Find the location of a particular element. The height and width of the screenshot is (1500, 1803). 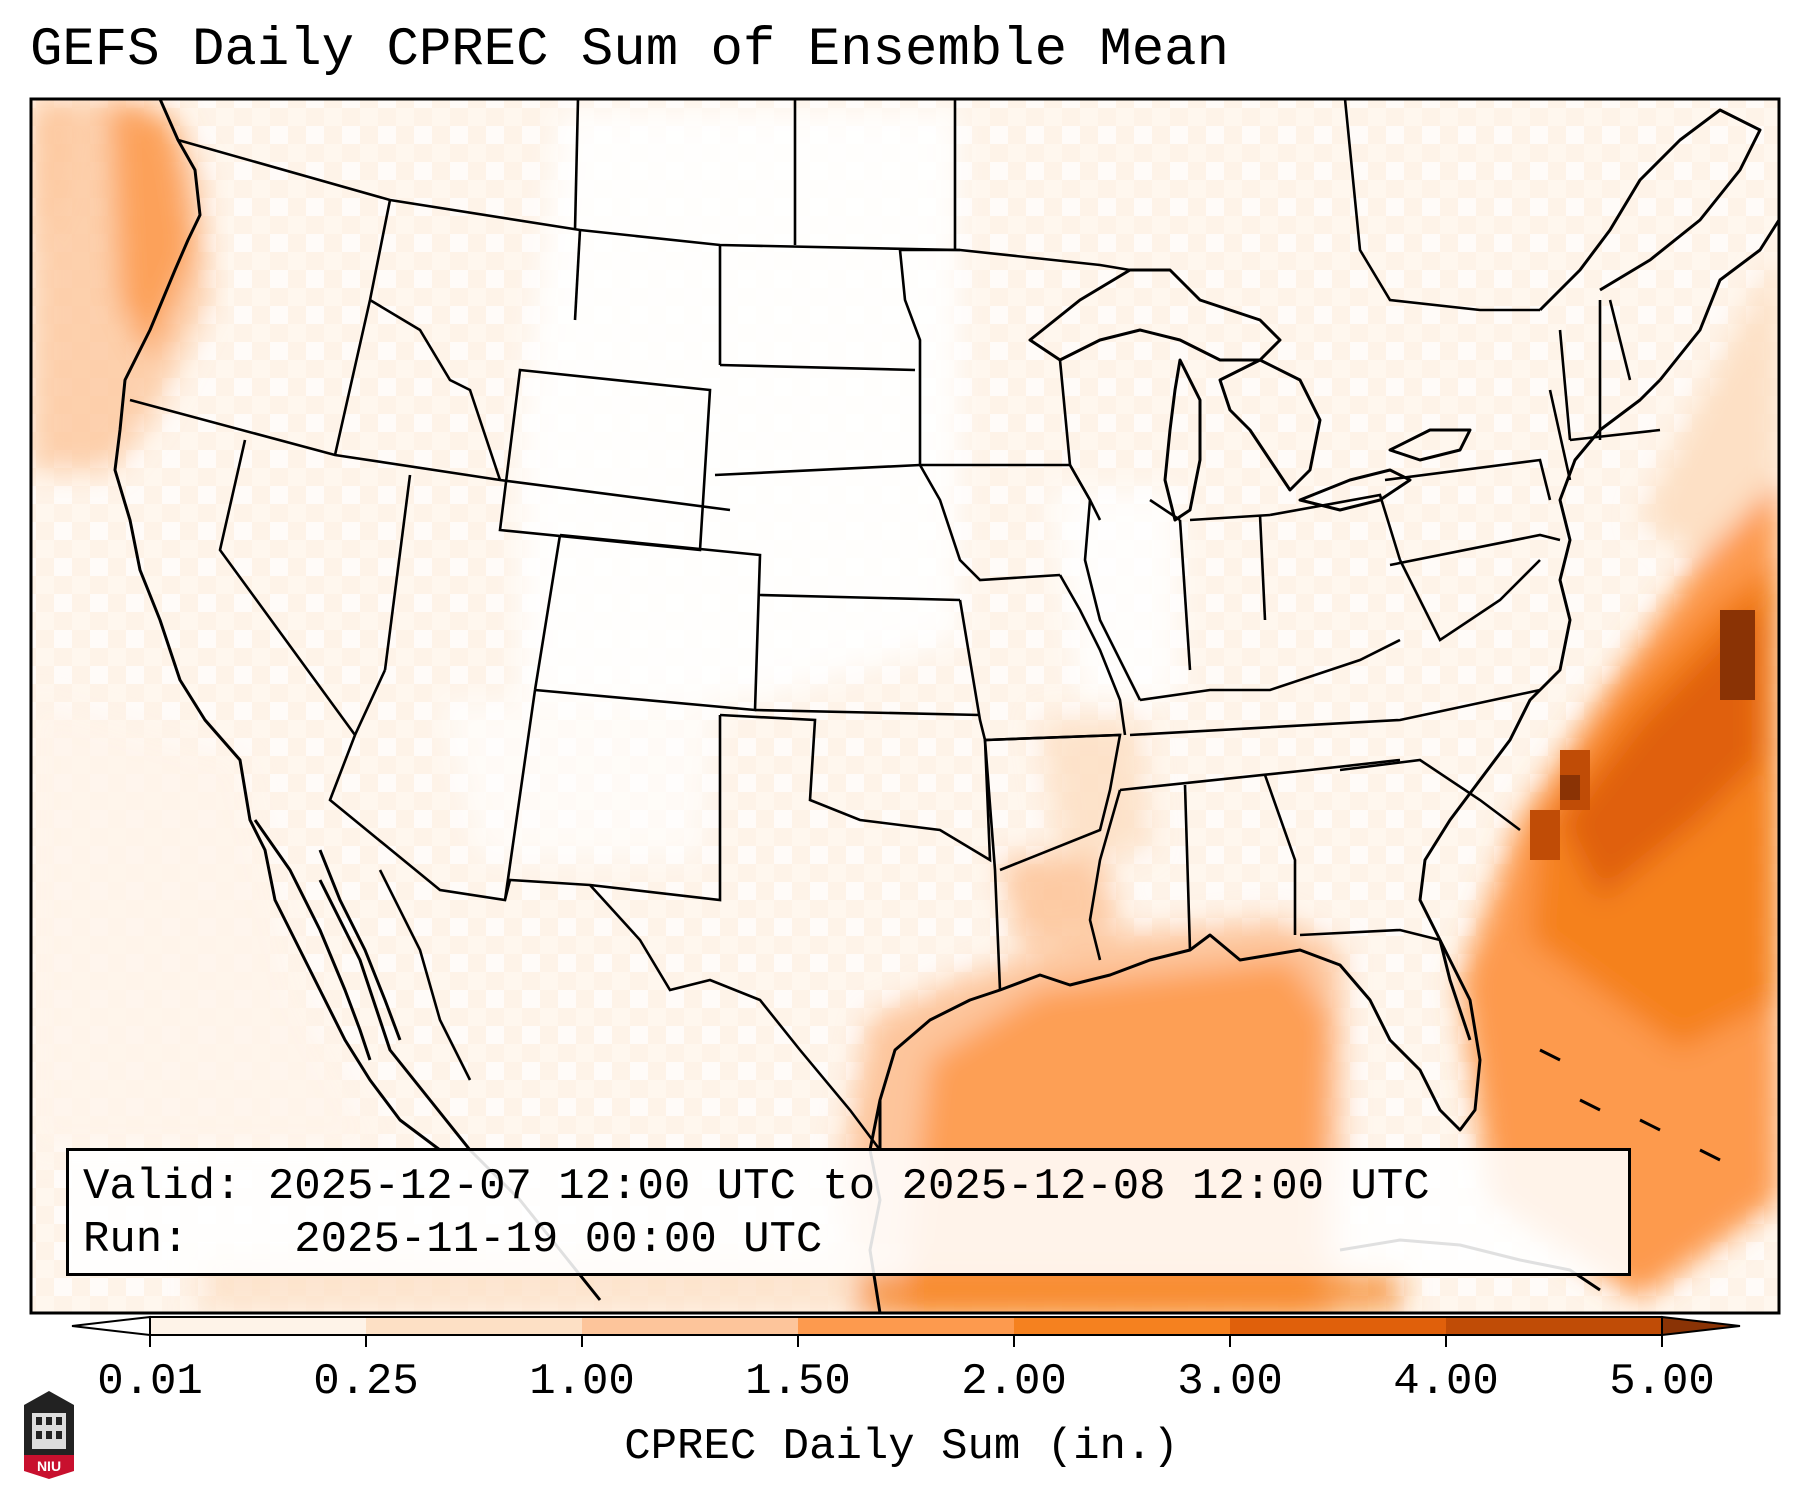

page-title: GEFS Daily CPREC Sum of Ensemble Mean is located at coordinates (629, 50).